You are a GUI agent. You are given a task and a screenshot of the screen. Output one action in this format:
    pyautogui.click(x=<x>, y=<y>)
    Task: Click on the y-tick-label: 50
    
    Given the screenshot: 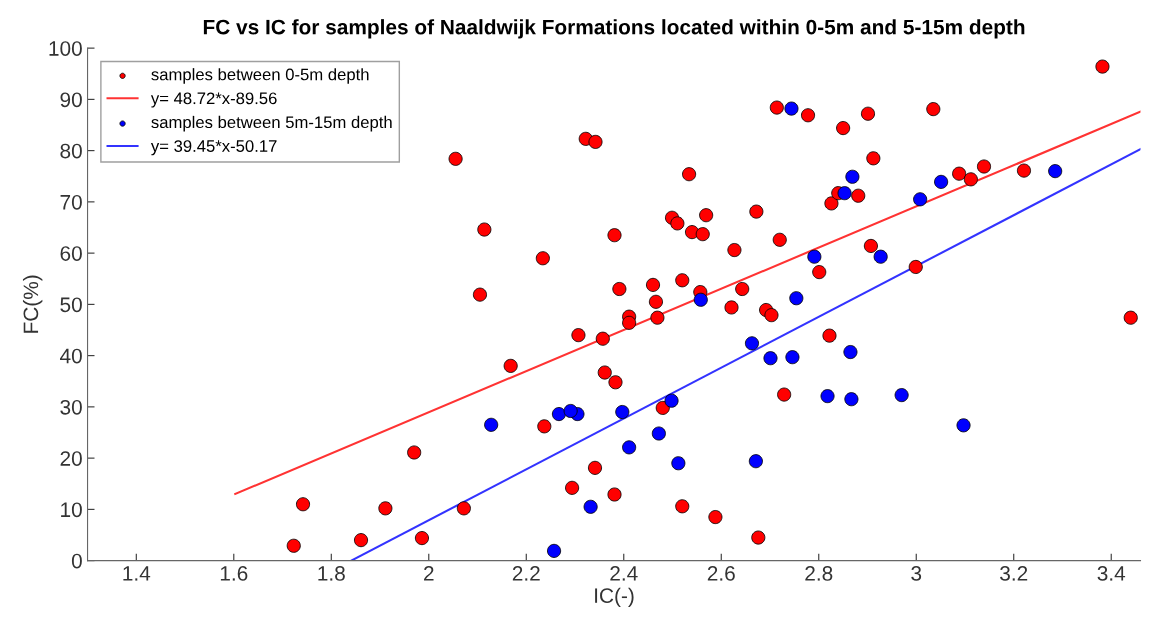 What is the action you would take?
    pyautogui.click(x=71, y=305)
    